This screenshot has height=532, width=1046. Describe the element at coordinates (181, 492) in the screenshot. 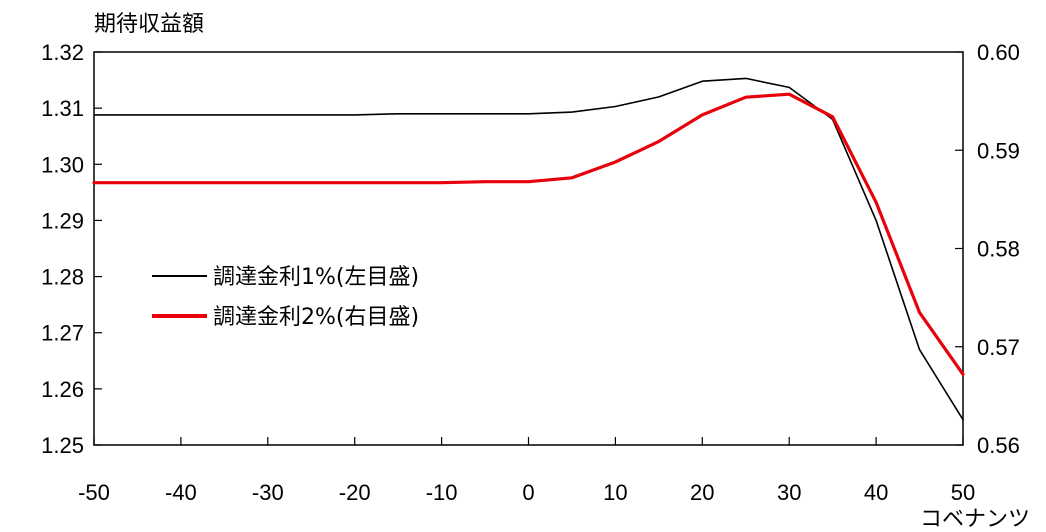

I see `x-tick-label: -40` at that location.